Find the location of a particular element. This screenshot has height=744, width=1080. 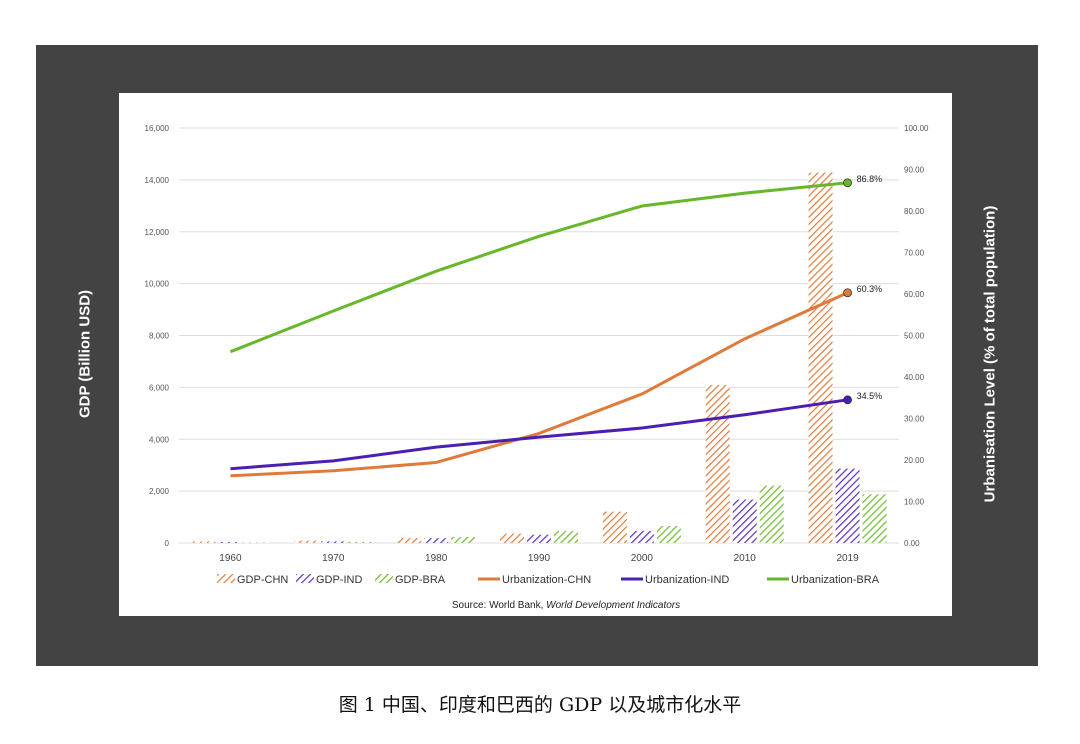

y2-tick-label: 70.00 is located at coordinates (914, 253).